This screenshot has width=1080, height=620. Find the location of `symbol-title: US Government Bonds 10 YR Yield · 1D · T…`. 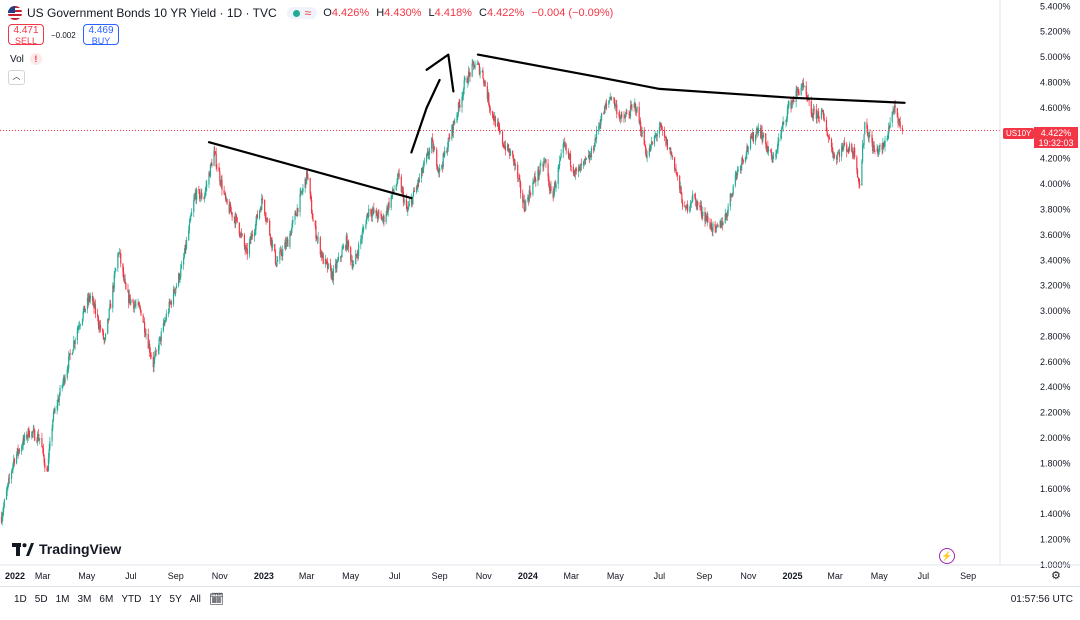

symbol-title: US Government Bonds 10 YR Yield · 1D · T… is located at coordinates (152, 13).